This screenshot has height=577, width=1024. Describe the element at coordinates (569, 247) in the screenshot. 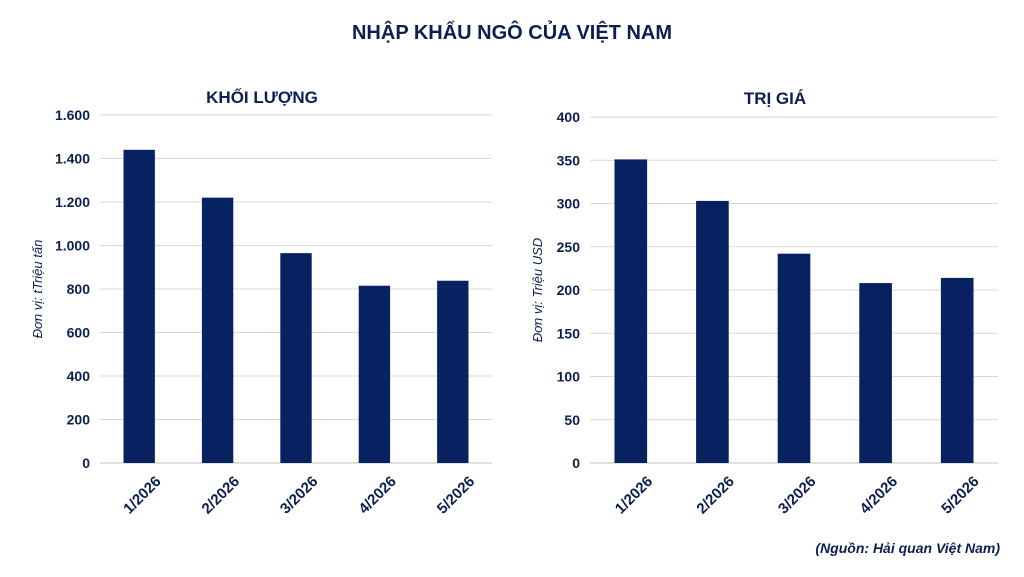

I see `y-tick-label: 250` at that location.